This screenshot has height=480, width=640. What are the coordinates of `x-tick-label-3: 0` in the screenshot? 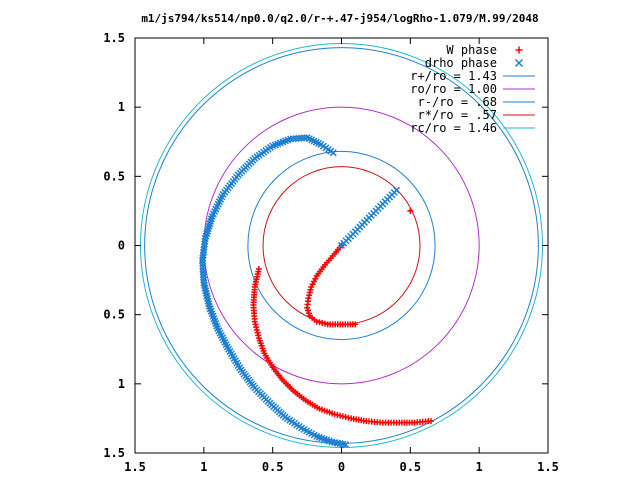 It's located at (341, 467).